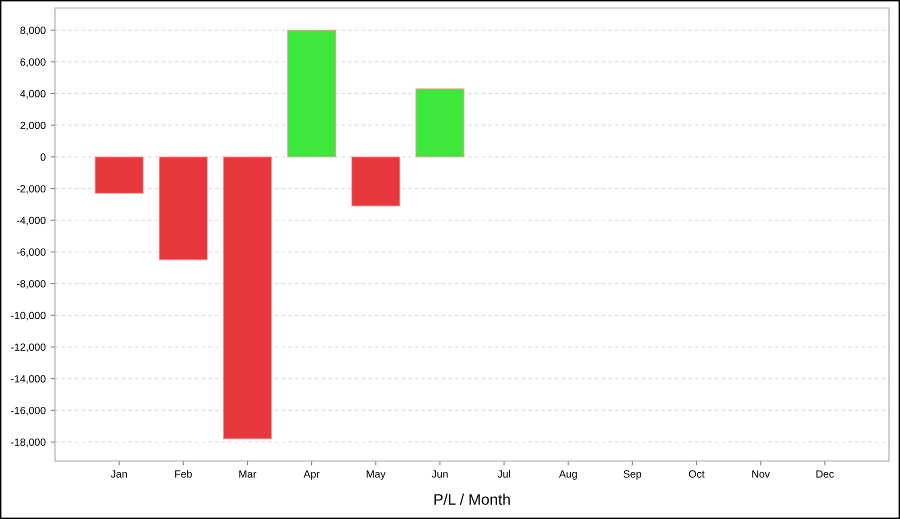 The height and width of the screenshot is (519, 900). I want to click on y-tick-label: -18,000, so click(28, 443).